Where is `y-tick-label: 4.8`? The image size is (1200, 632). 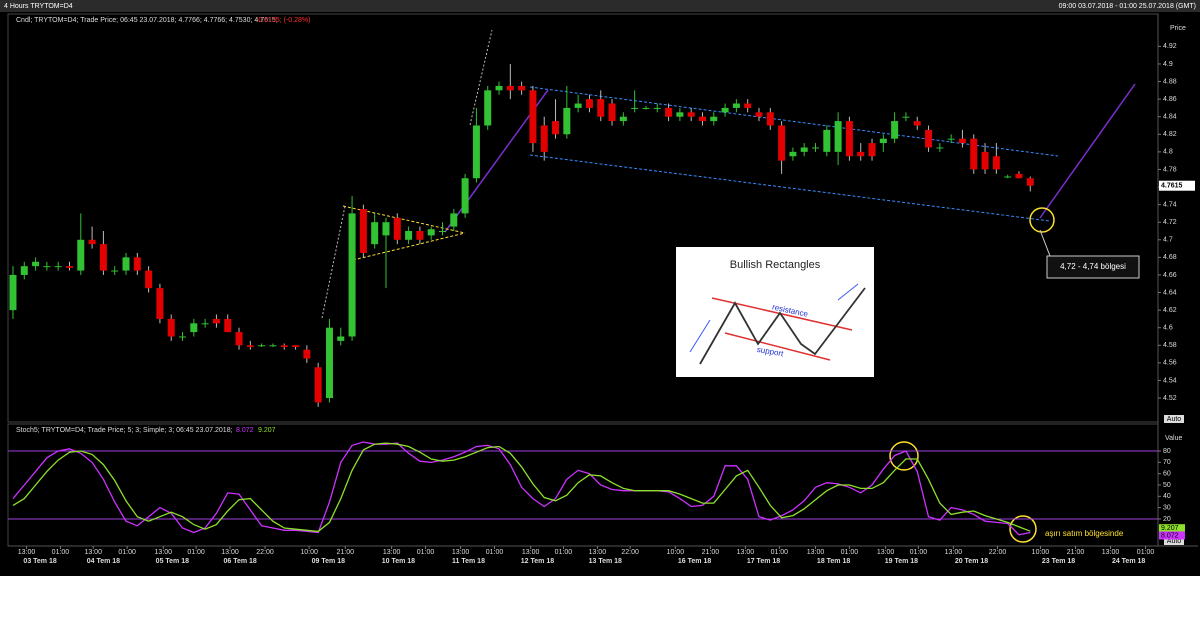
y-tick-label: 4.8 is located at coordinates (1168, 152).